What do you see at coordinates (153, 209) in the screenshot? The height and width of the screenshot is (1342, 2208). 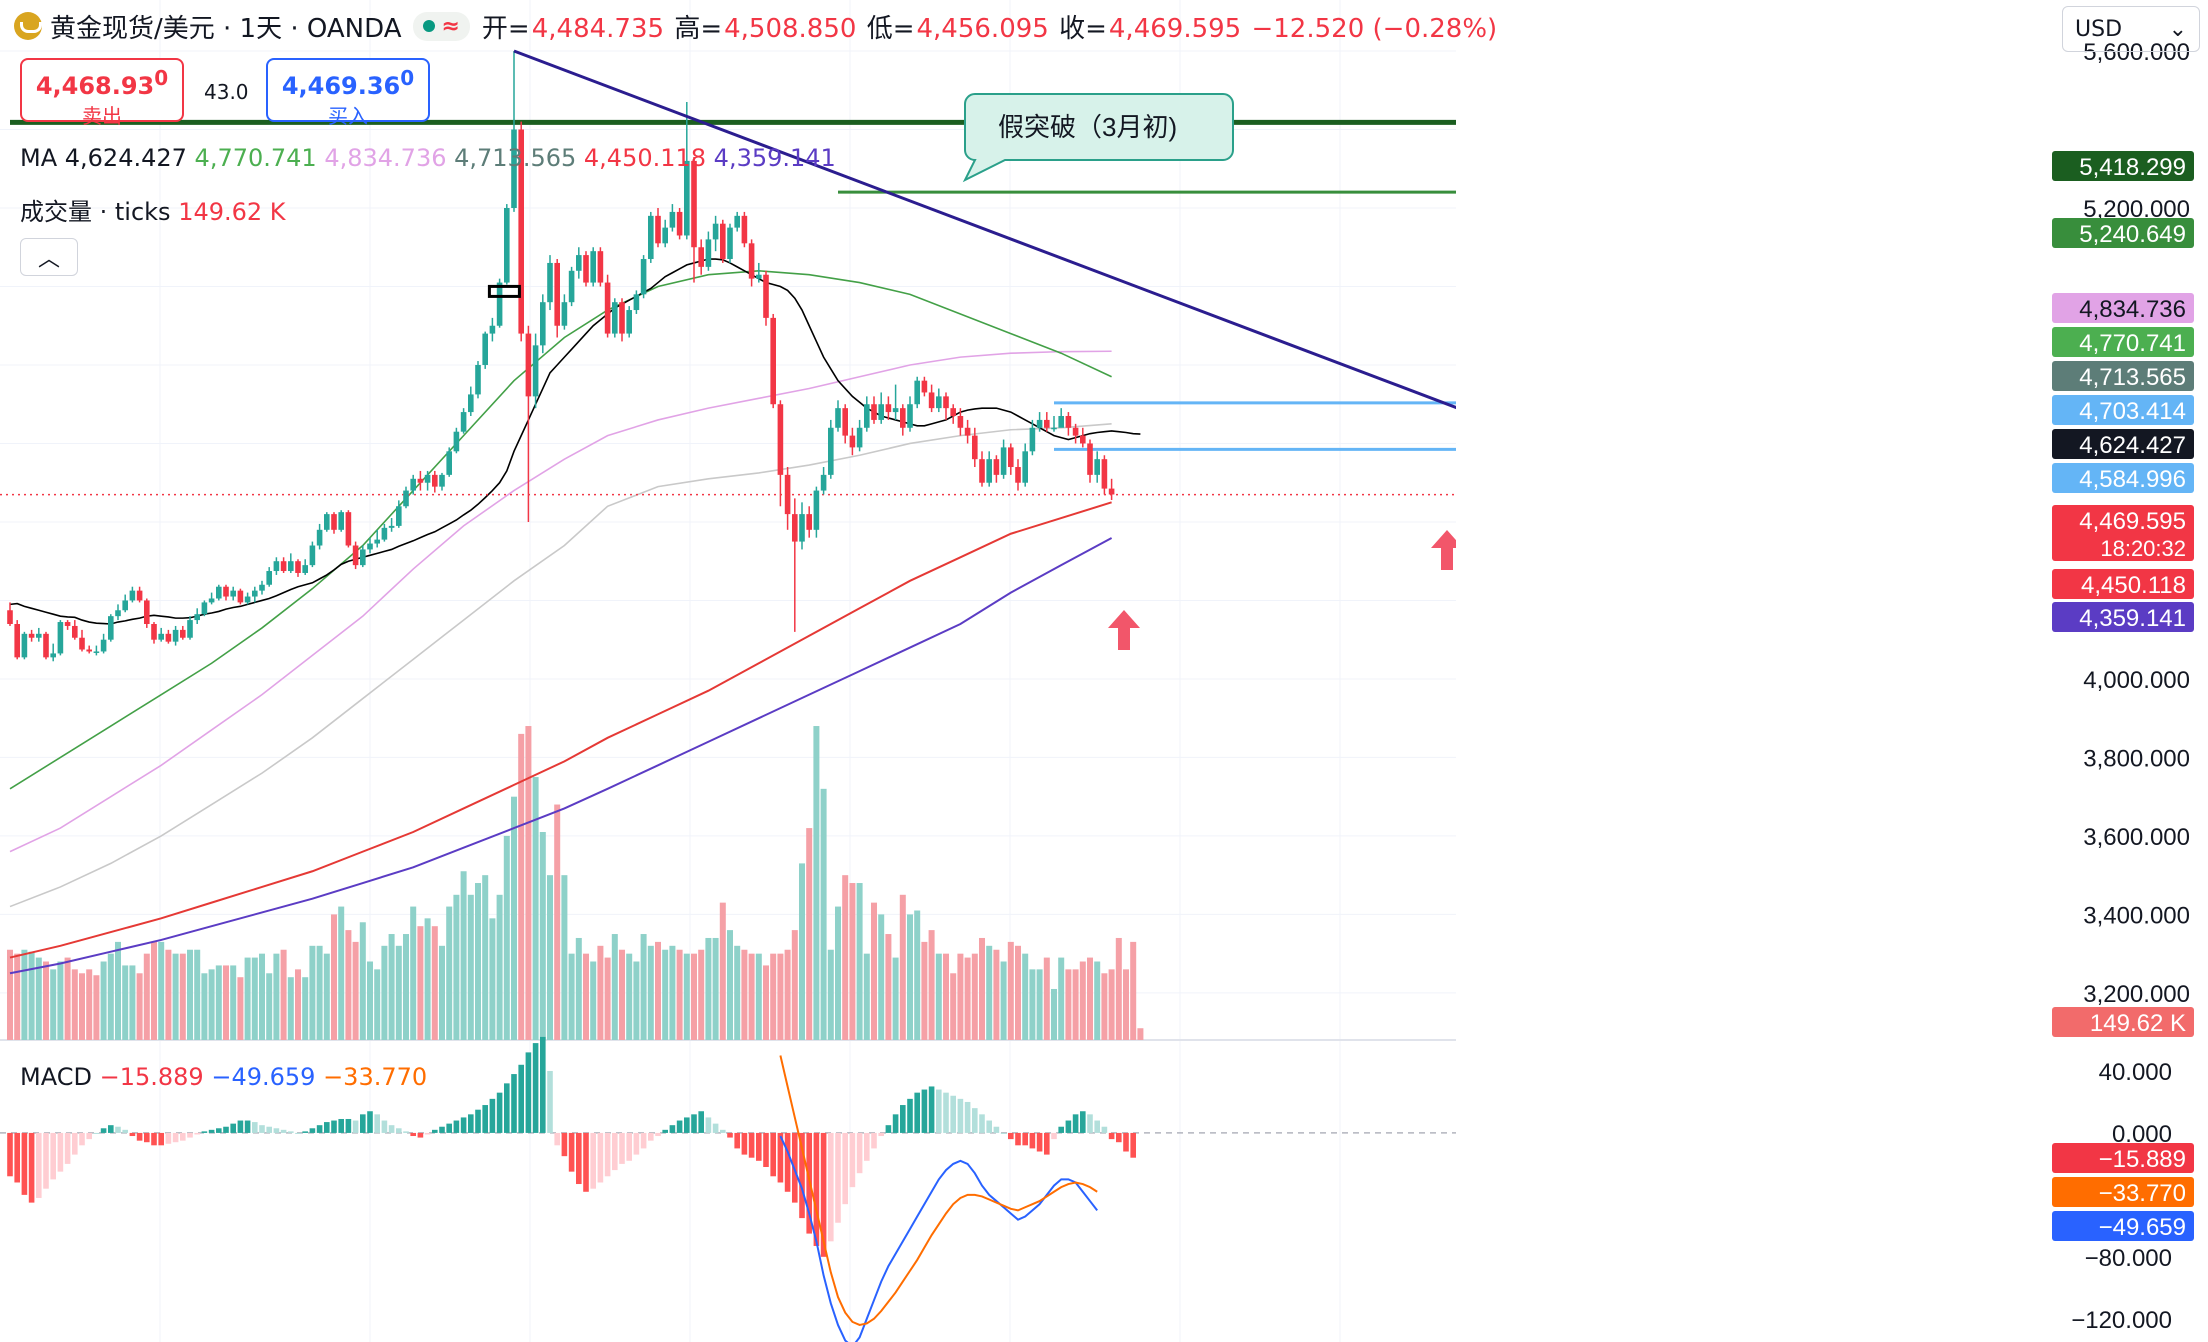 I see `volume-legend: 成交量 · ticks 149.62 K` at bounding box center [153, 209].